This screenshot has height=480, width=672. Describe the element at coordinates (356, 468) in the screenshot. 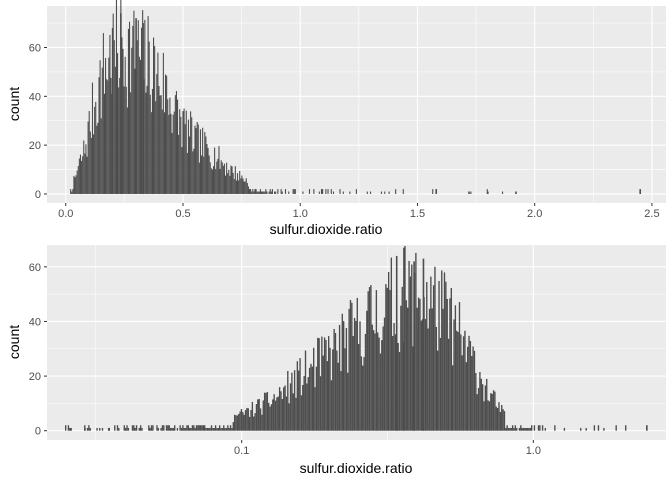

I see `panel-bottom-x-axis-title: sulfur.dioxide.ratio` at that location.